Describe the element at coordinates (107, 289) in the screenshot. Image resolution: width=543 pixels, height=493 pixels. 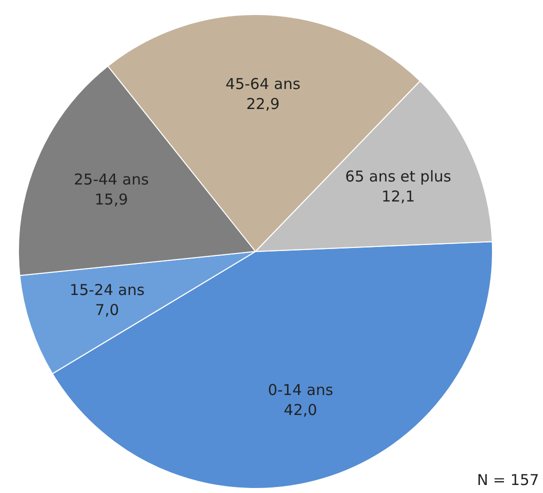
I see `slice-label: 15-24 ans` at that location.